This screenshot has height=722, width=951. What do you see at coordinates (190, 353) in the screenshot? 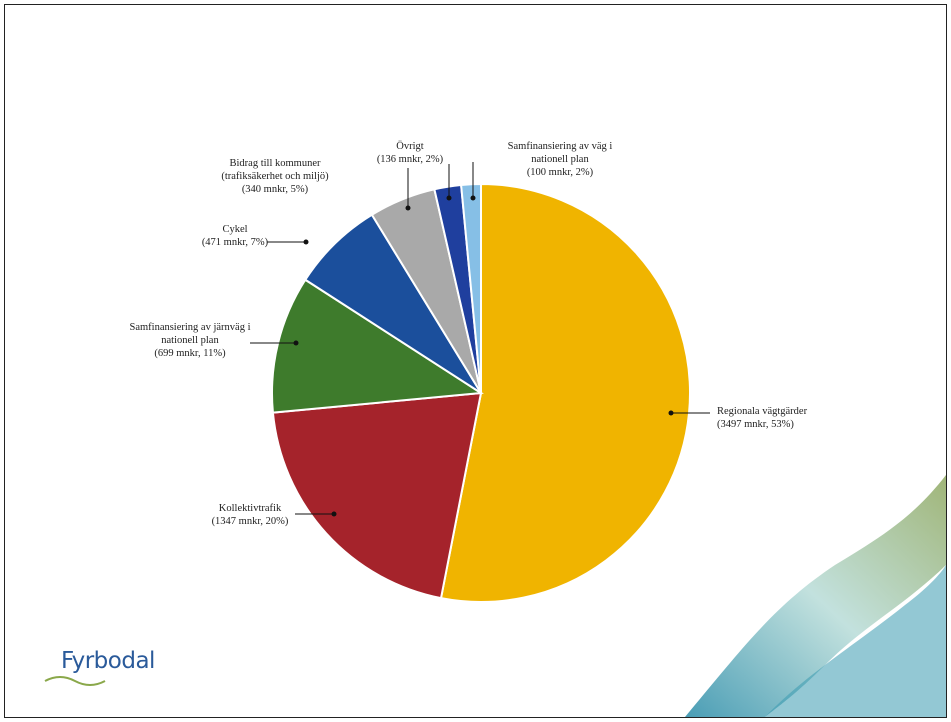
I see `value-label: (699 mnkr, 11%)` at bounding box center [190, 353].